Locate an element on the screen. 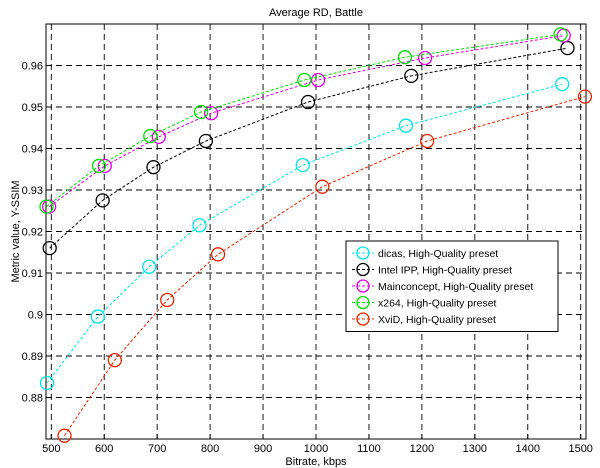 The width and height of the screenshot is (600, 468). x-tick-label: 1000 is located at coordinates (316, 449).